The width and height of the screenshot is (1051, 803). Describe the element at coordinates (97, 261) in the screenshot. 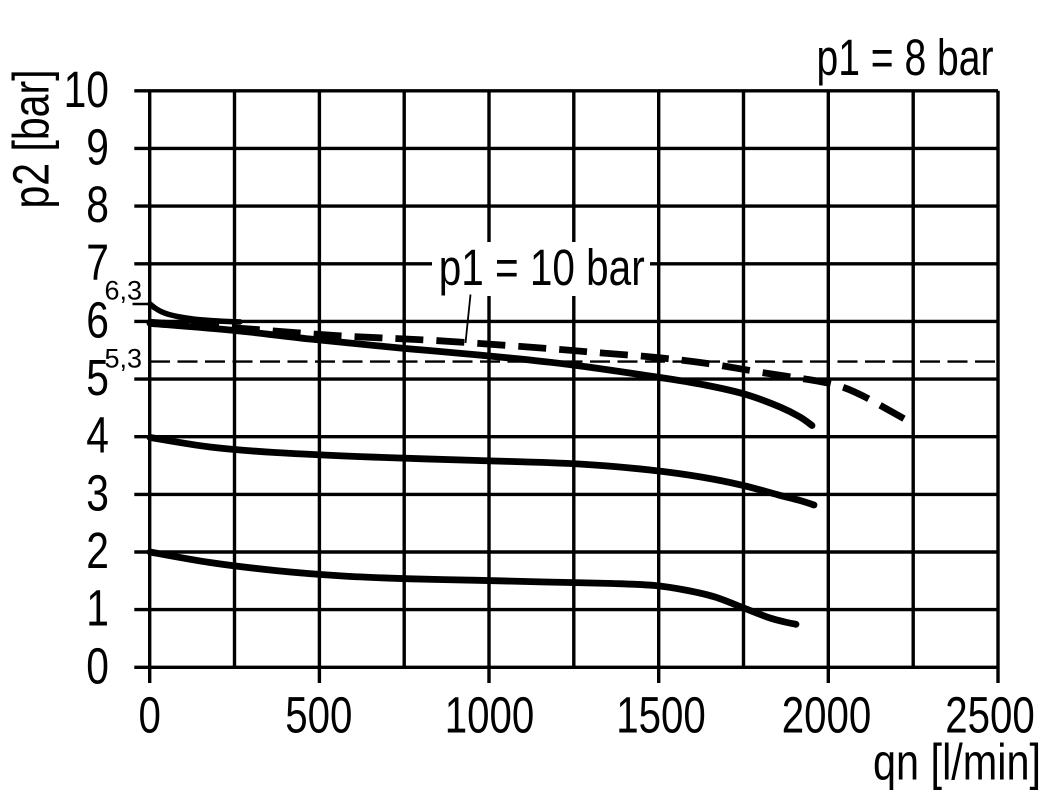

I see `svg-text: 7` at that location.